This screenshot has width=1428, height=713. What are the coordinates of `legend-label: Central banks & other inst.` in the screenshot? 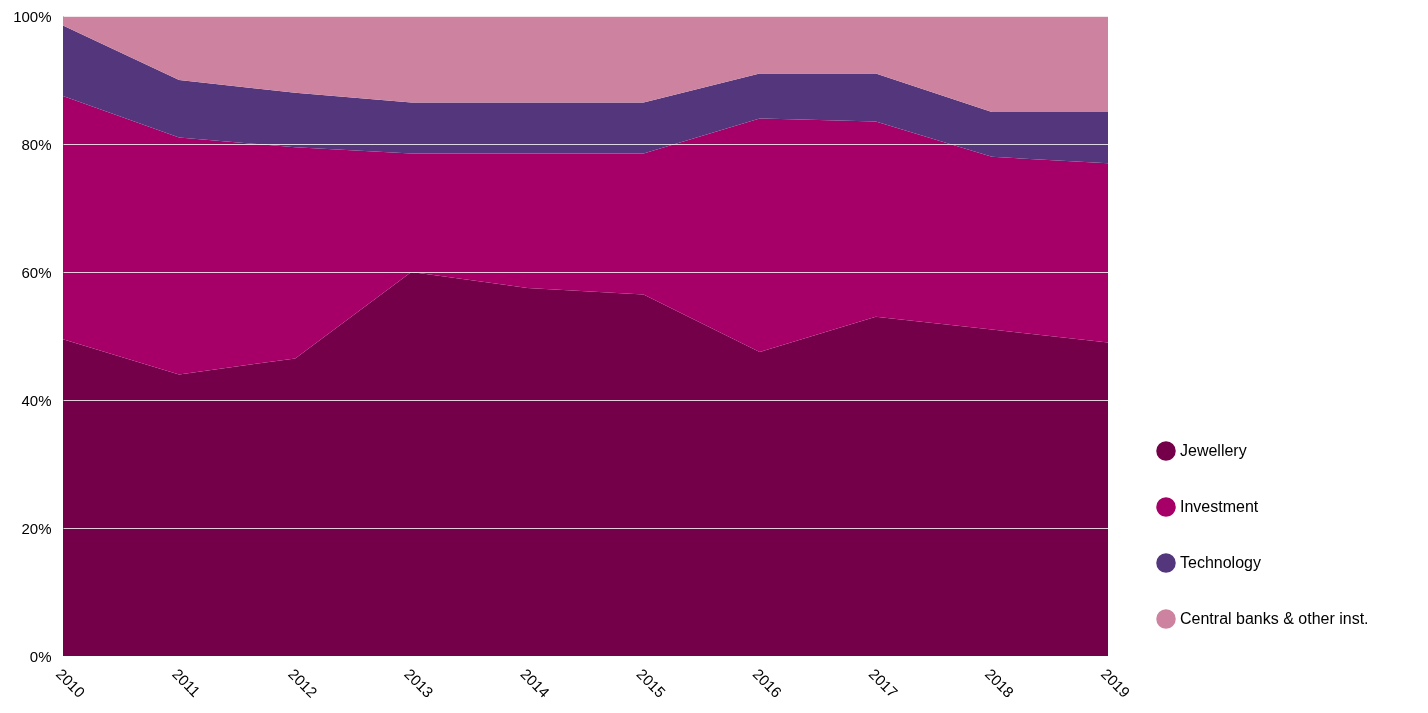 It's located at (1274, 618).